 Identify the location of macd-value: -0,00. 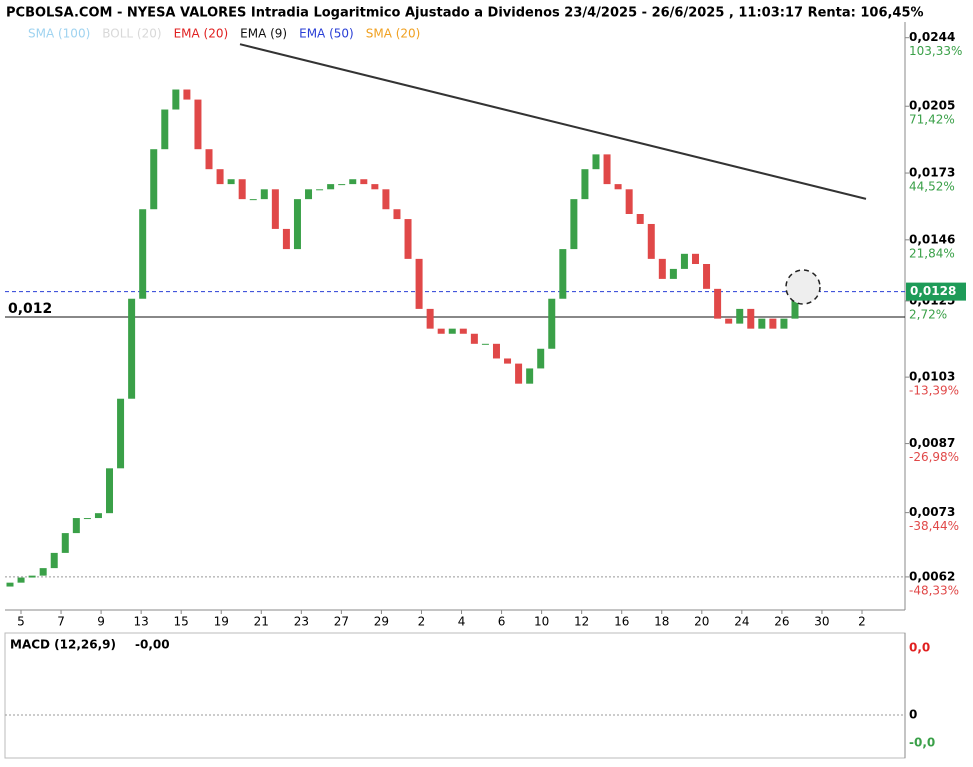
(152, 645).